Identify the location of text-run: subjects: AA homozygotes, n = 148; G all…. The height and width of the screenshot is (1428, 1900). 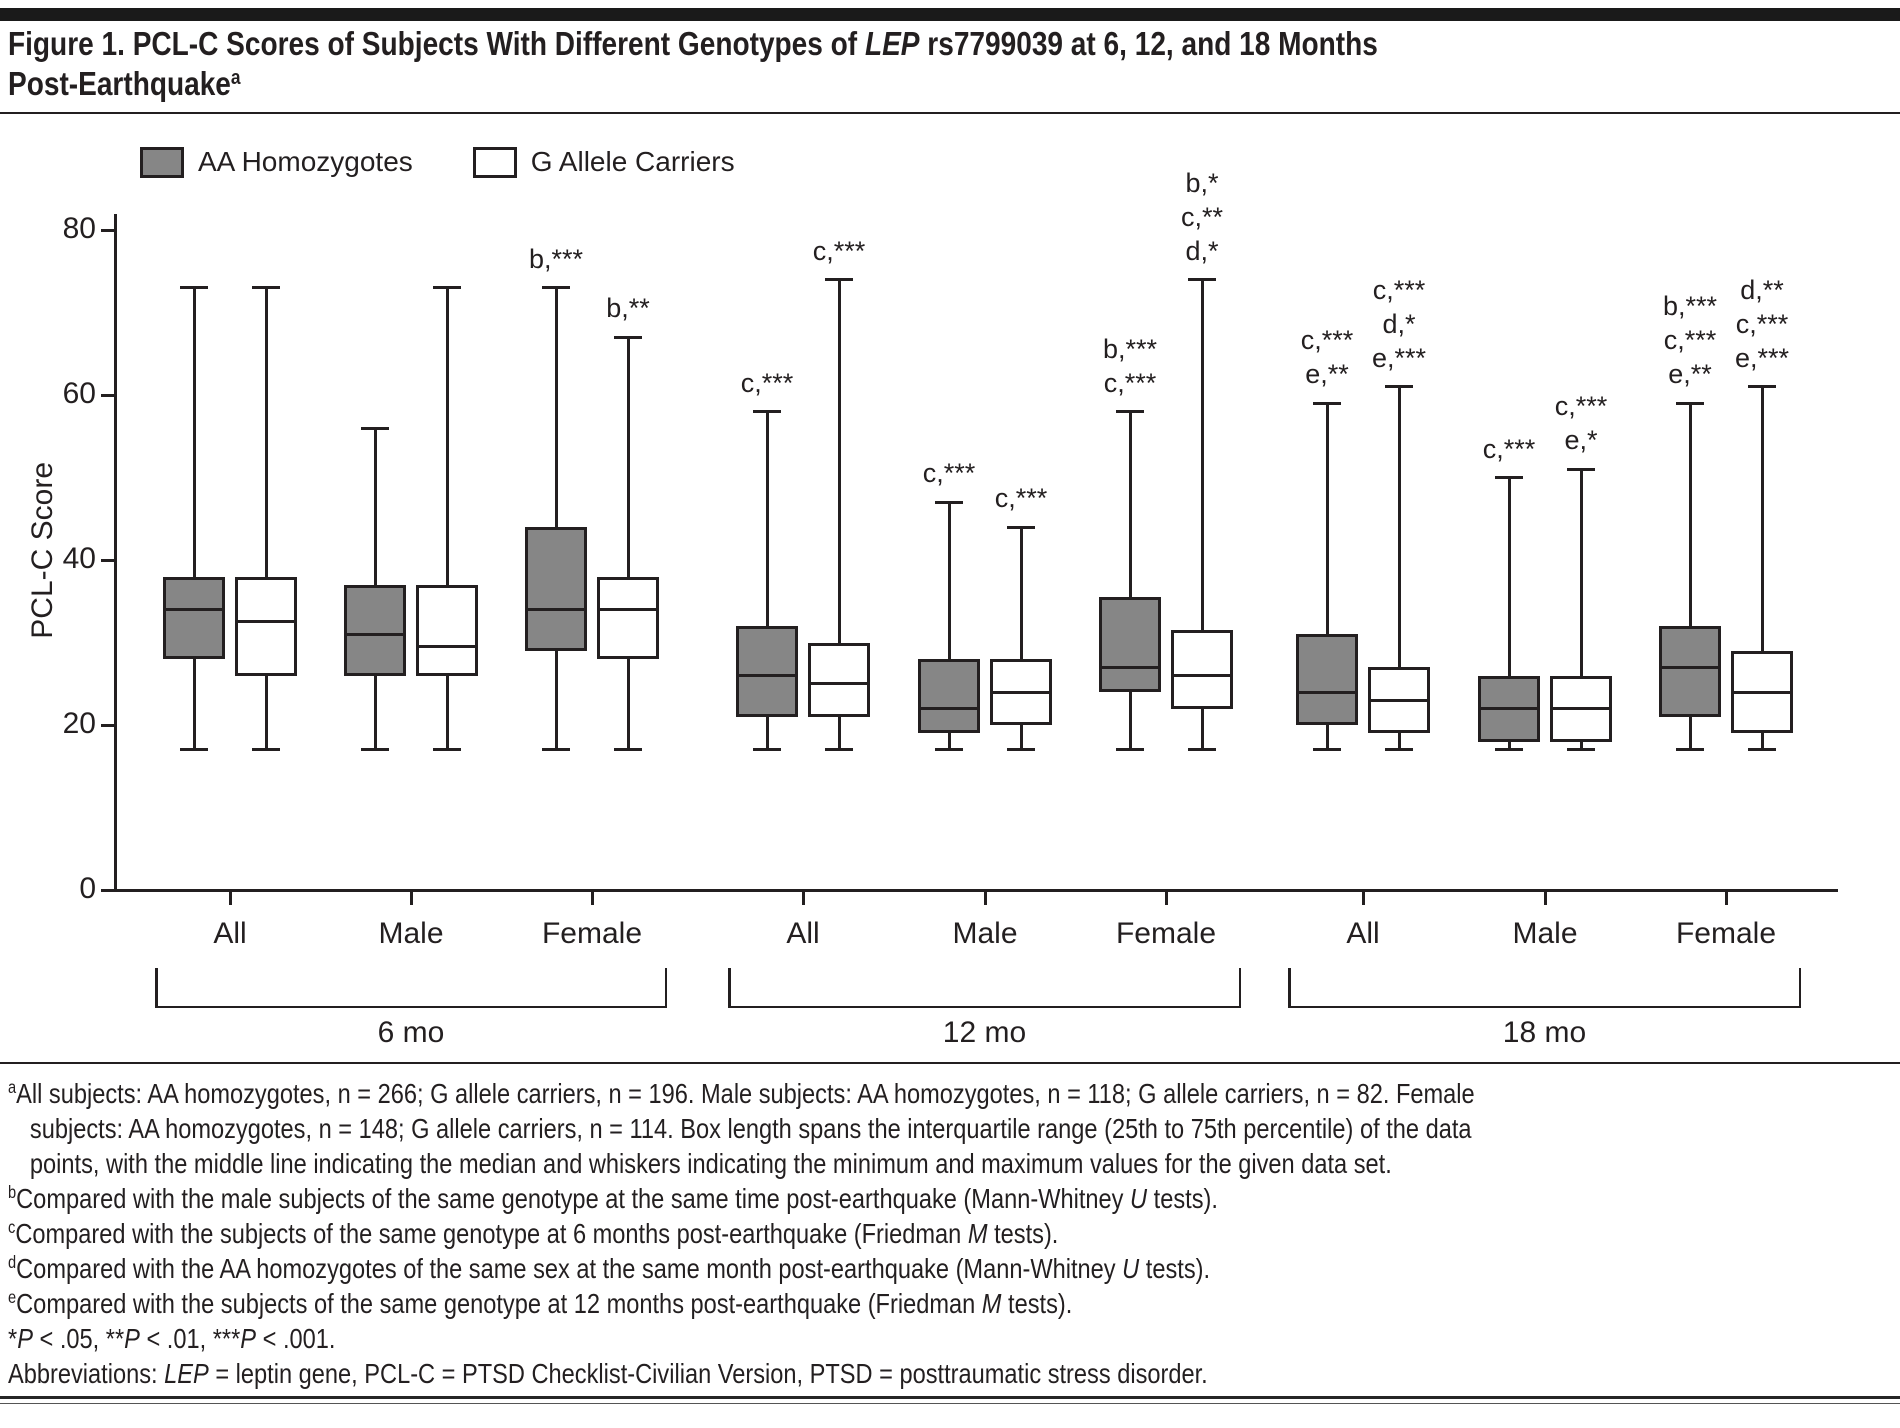
(750, 1128).